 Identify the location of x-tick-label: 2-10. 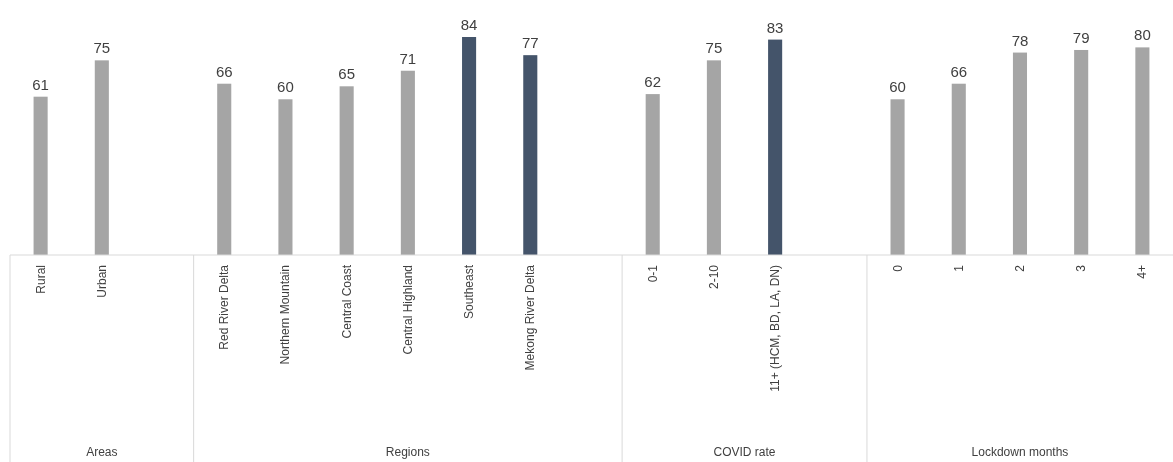
(713, 277).